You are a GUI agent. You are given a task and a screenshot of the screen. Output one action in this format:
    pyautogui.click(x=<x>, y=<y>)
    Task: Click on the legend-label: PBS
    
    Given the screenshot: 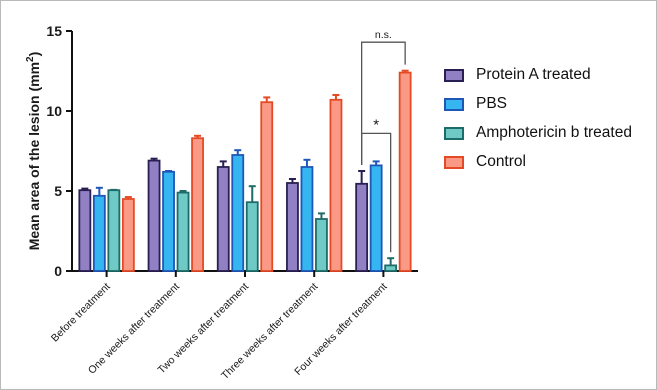 What is the action you would take?
    pyautogui.click(x=492, y=103)
    